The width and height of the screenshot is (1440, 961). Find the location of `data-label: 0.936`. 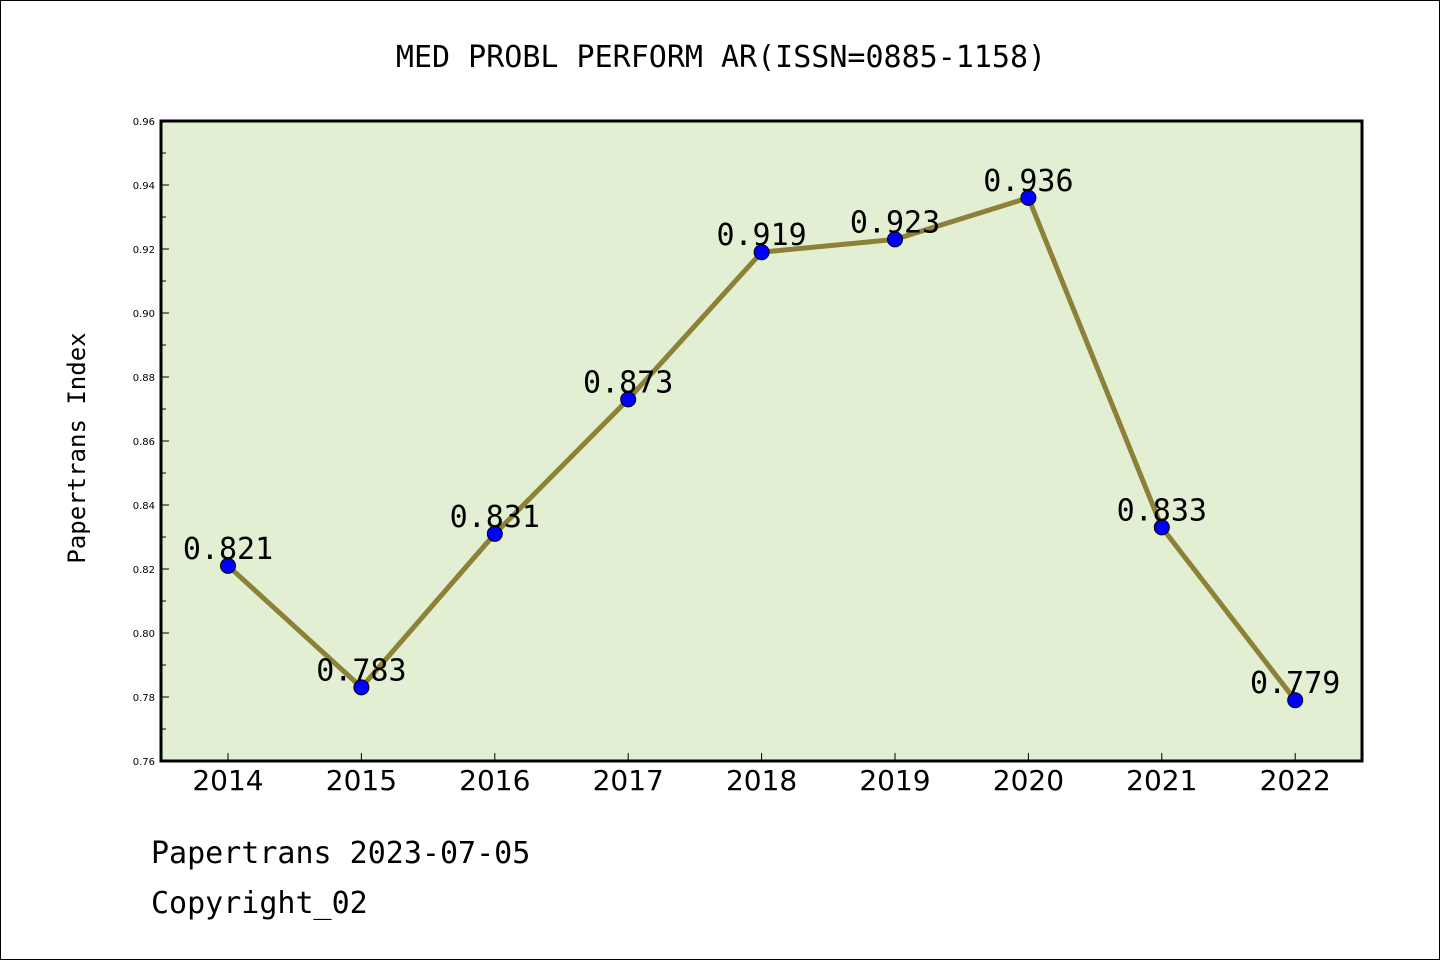

data-label: 0.936 is located at coordinates (1028, 181).